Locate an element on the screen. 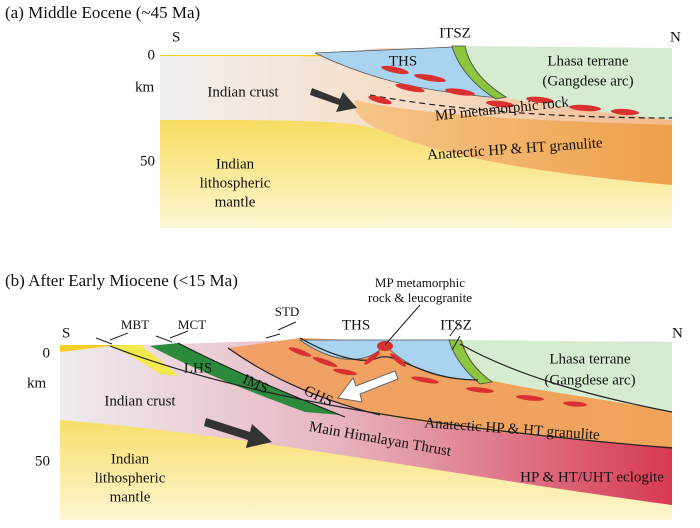 The width and height of the screenshot is (700, 528). label: HP & HT/UHT eclogite is located at coordinates (592, 477).